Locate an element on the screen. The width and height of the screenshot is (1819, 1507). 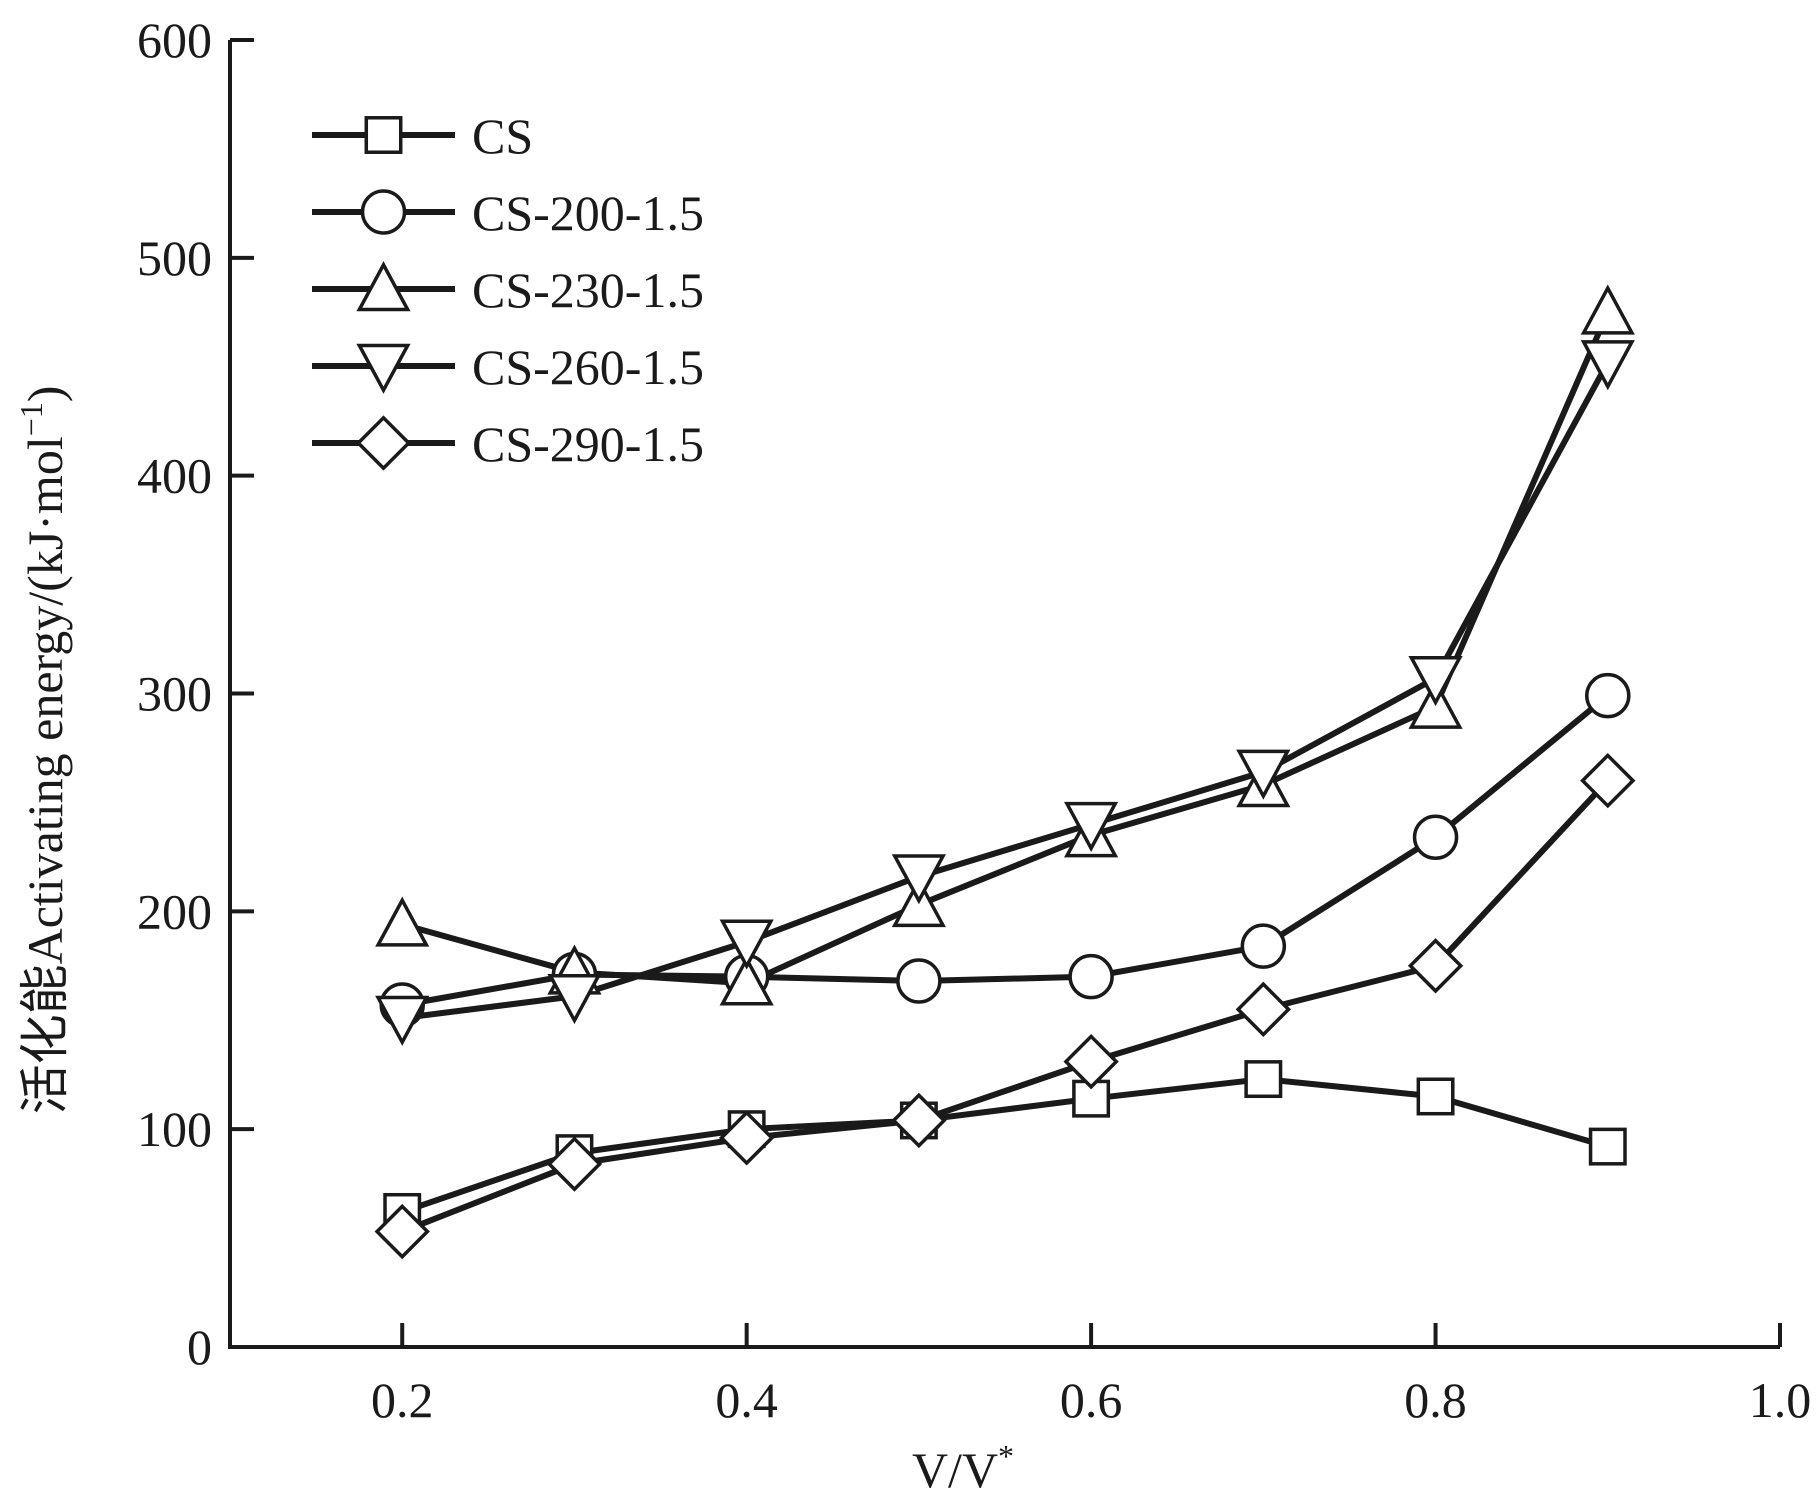
y-tick-label: 100 is located at coordinates (174, 1129).